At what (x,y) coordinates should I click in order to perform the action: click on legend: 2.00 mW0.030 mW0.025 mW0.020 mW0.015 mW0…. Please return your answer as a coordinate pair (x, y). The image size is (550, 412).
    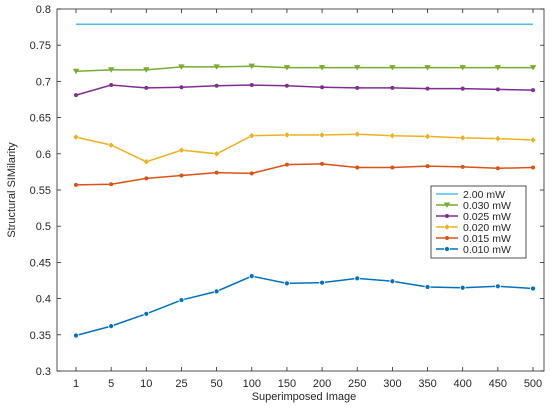
    Looking at the image, I should click on (478, 222).